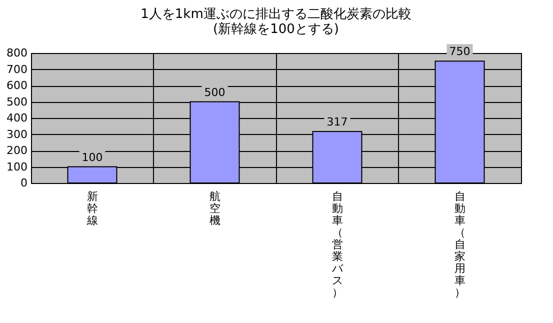  I want to click on y-tick-label: 200, so click(17, 150).